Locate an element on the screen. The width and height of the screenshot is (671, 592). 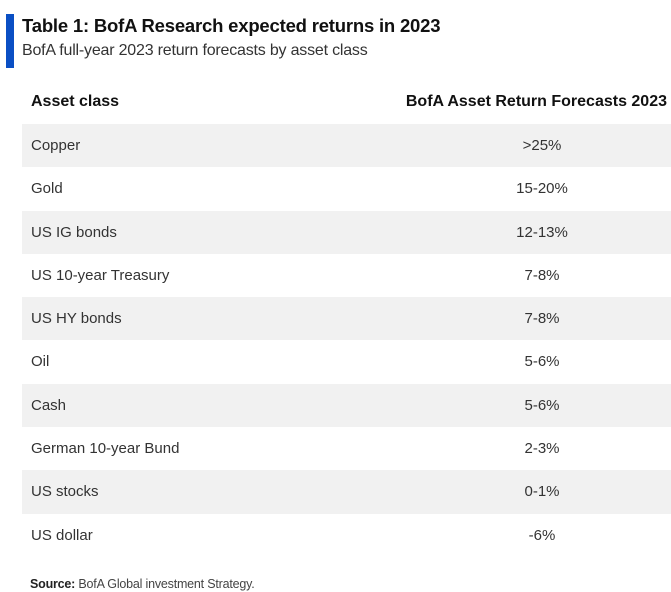
table-row: Copper >25% is located at coordinates (346, 146).